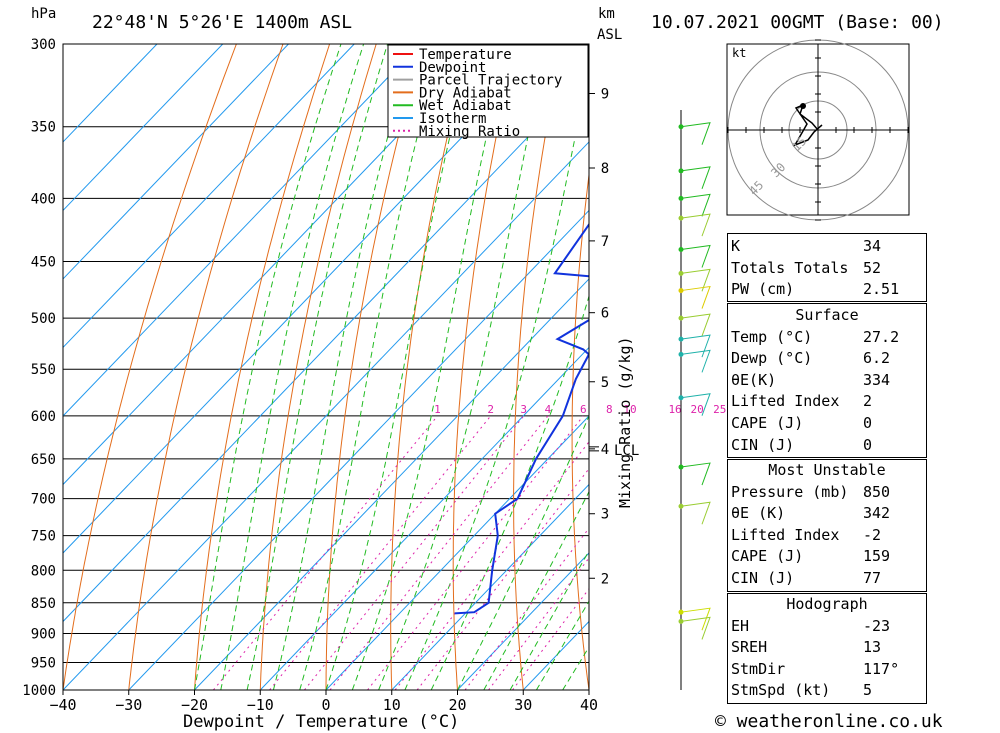 This screenshot has width=1000, height=733. What do you see at coordinates (392, 705) in the screenshot?
I see `x-tick-label: 10` at bounding box center [392, 705].